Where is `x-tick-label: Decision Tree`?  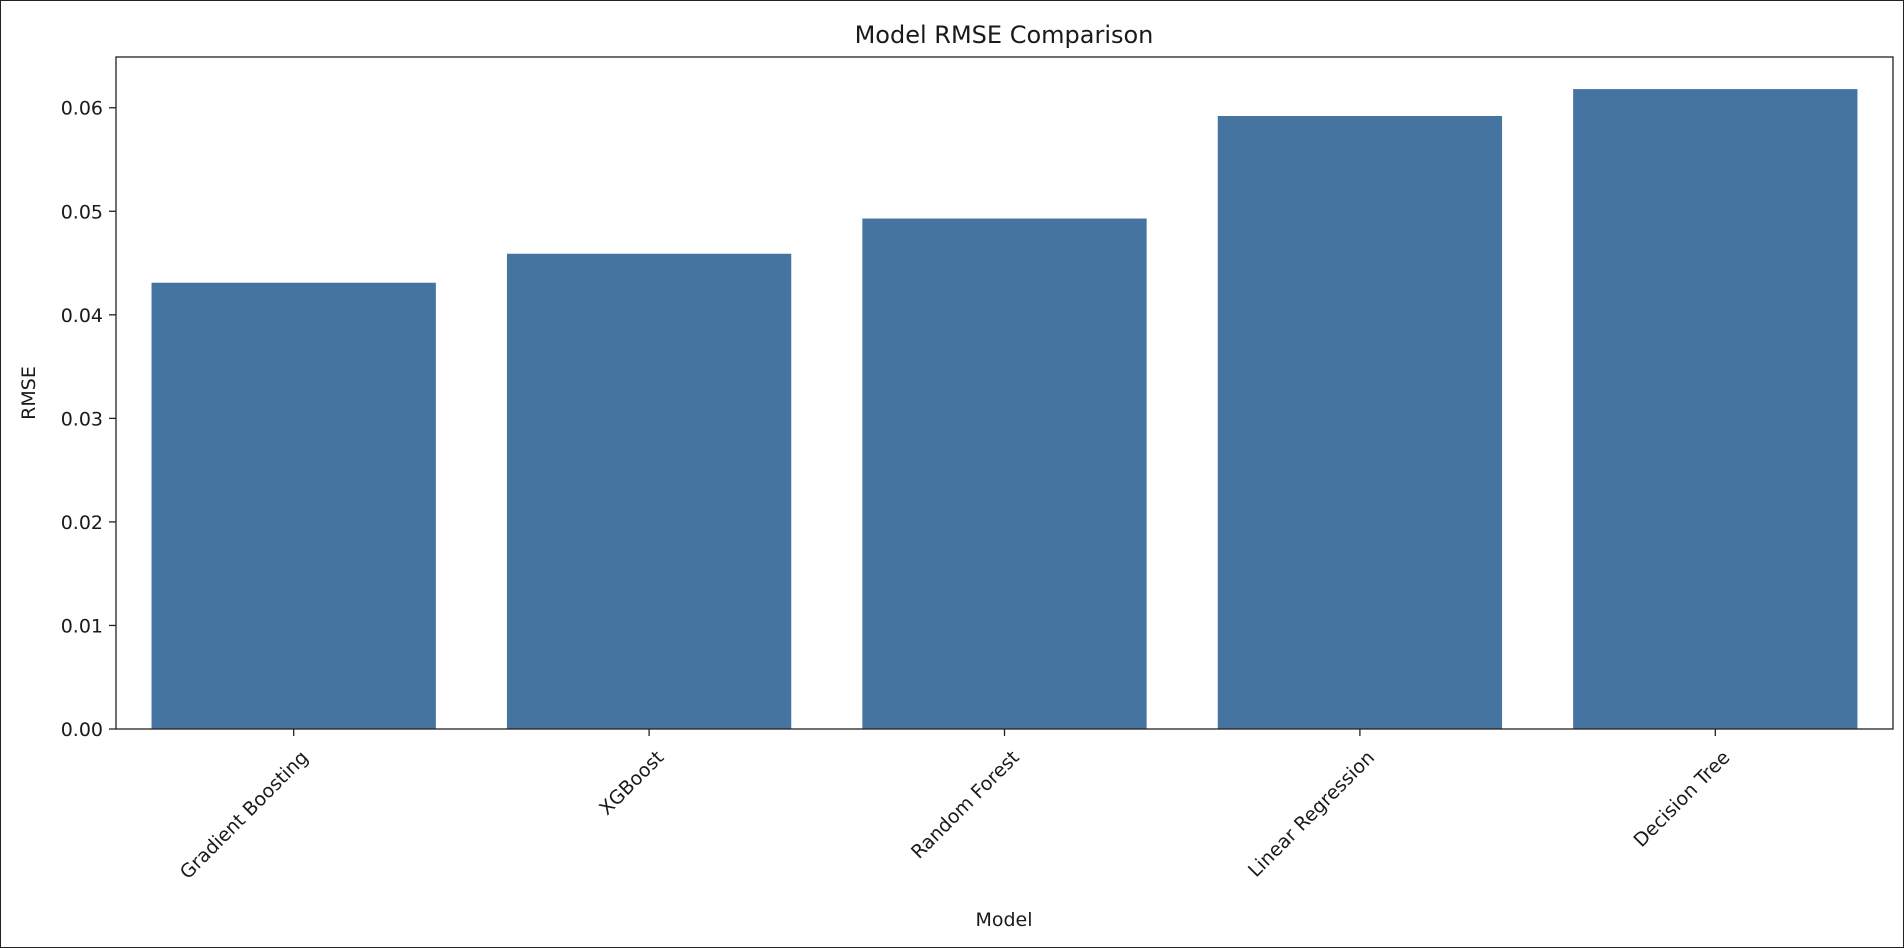 x-tick-label: Decision Tree is located at coordinates (1681, 799).